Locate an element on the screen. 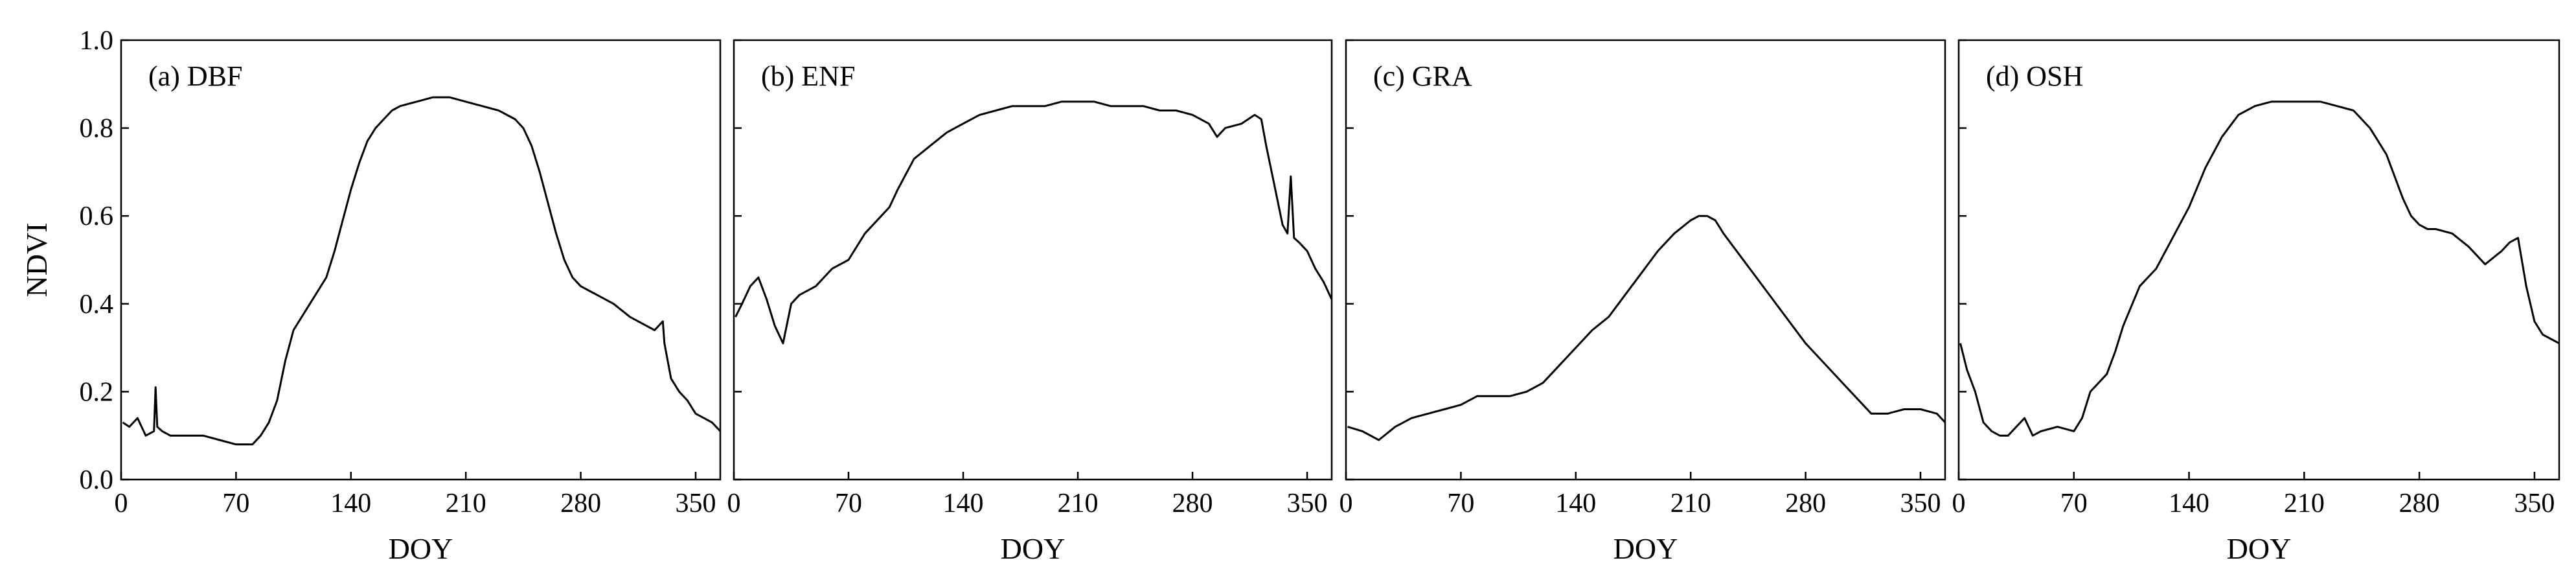 The height and width of the screenshot is (580, 2576). y-tick-label: 0.2 is located at coordinates (97, 392).